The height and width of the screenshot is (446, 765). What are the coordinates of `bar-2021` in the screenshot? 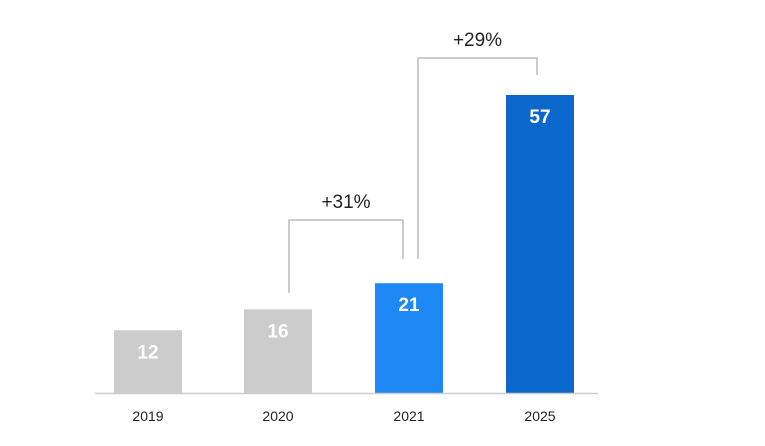 It's located at (409, 338).